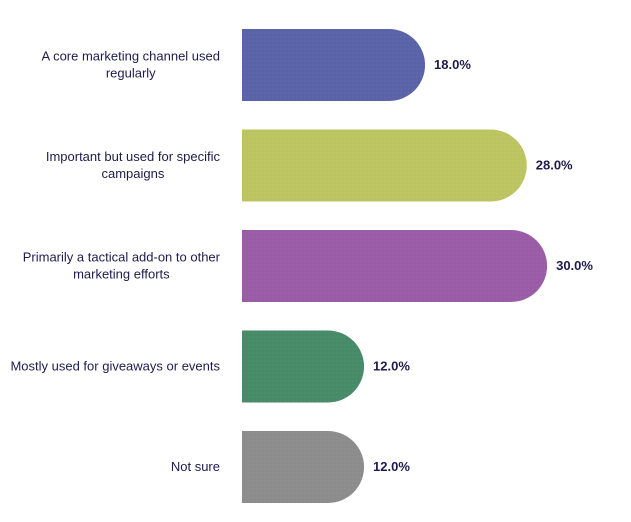 The image size is (631, 522). I want to click on category-label-line: campaigns, so click(132, 173).